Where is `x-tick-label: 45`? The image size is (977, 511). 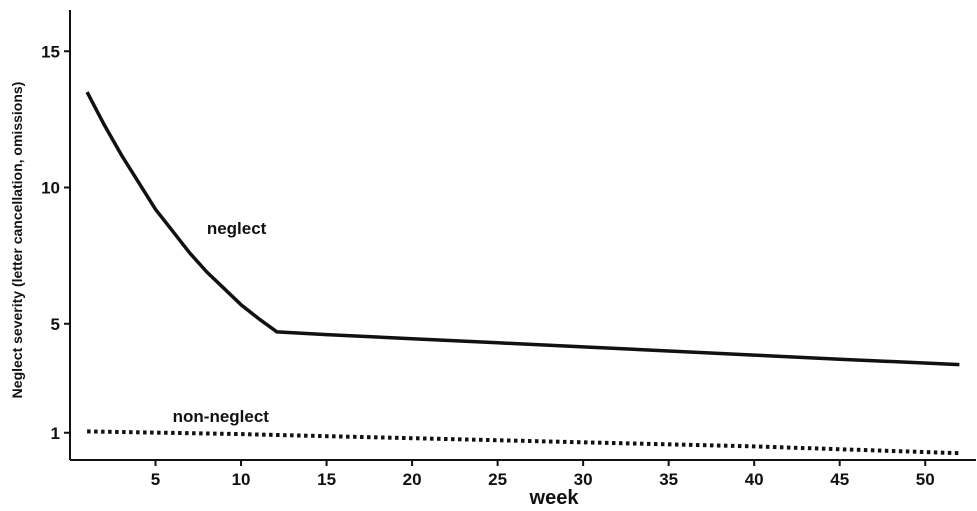 x-tick-label: 45 is located at coordinates (839, 479).